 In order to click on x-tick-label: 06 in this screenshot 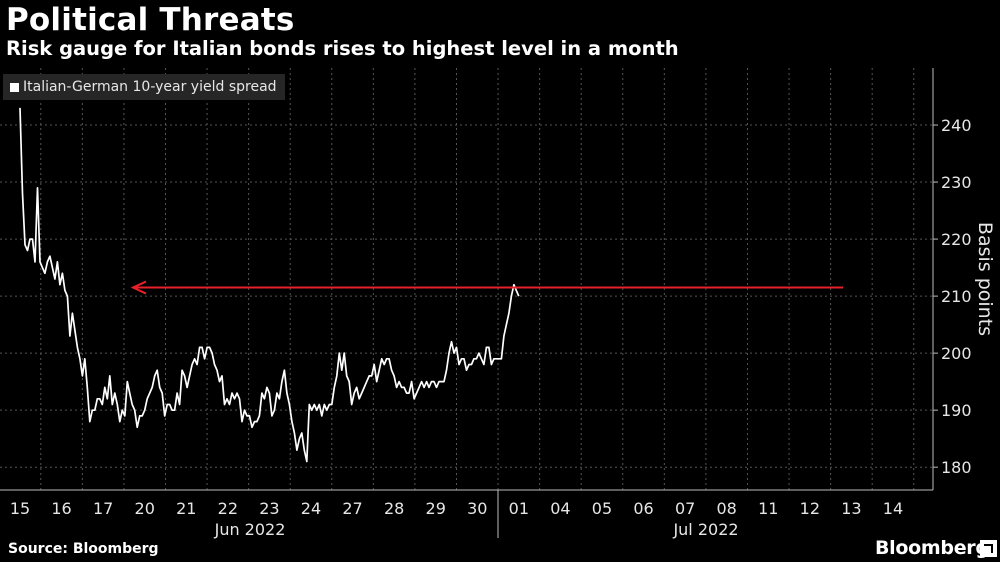, I will do `click(643, 508)`.